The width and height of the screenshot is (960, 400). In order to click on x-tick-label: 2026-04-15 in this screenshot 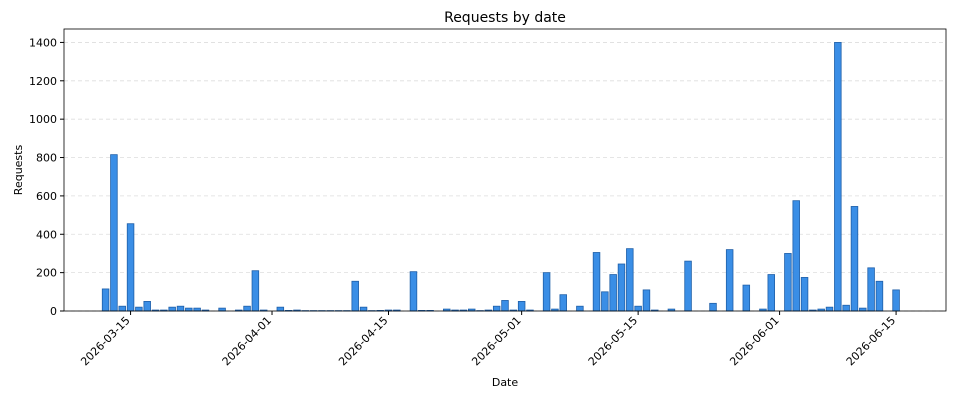, I will do `click(363, 341)`.